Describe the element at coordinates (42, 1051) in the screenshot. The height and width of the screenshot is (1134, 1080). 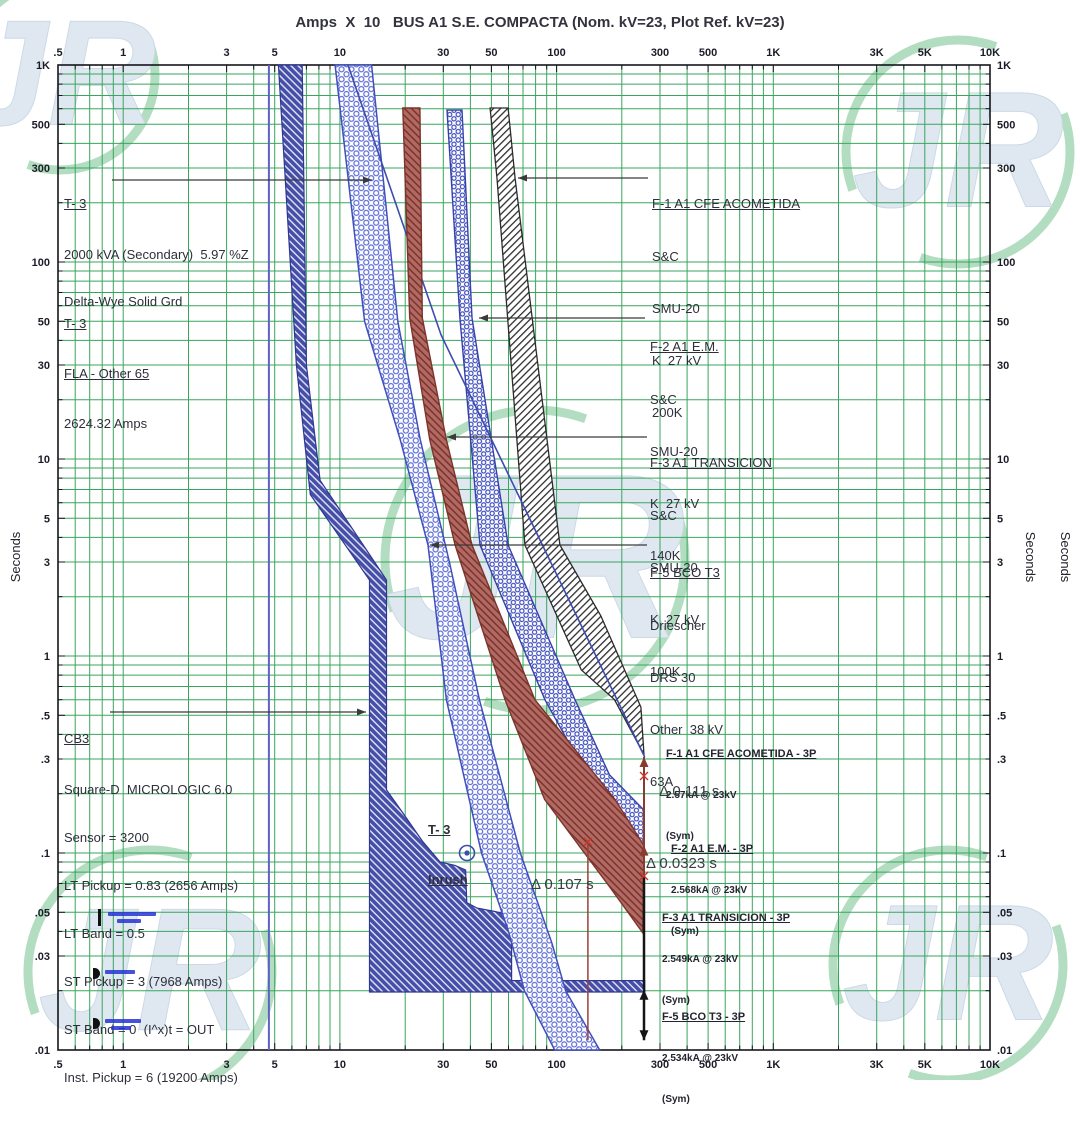
I see `svg-text: .01` at that location.